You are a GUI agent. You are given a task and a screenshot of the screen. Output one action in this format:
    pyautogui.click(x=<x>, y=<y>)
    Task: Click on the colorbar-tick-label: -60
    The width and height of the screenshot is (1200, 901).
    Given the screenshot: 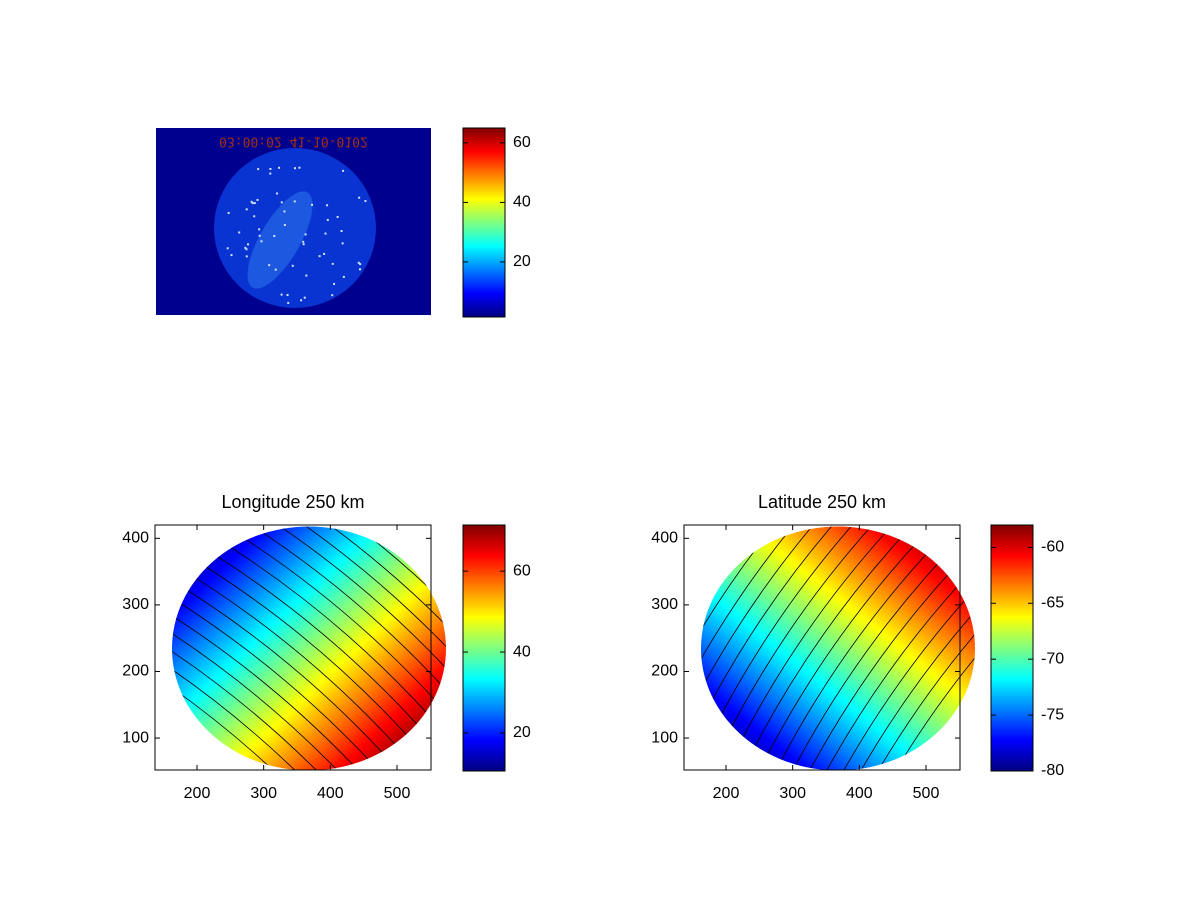 What is the action you would take?
    pyautogui.click(x=1052, y=547)
    